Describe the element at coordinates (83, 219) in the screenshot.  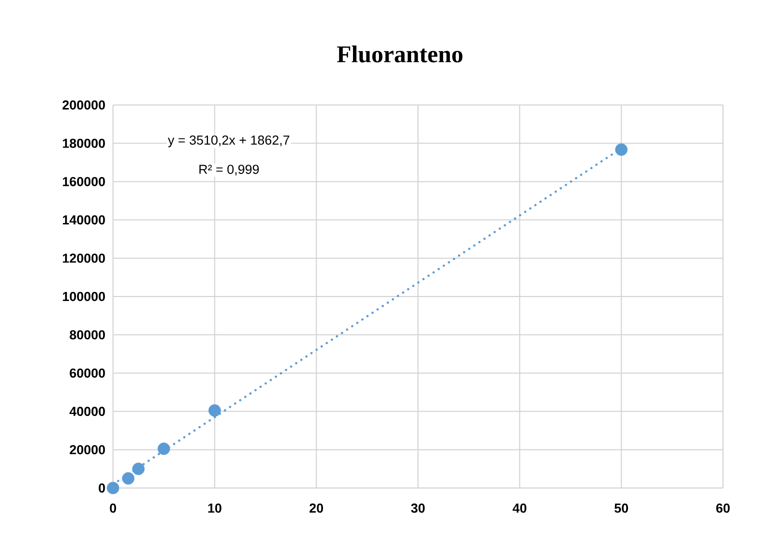
I see `y-tick-label: 140000` at that location.